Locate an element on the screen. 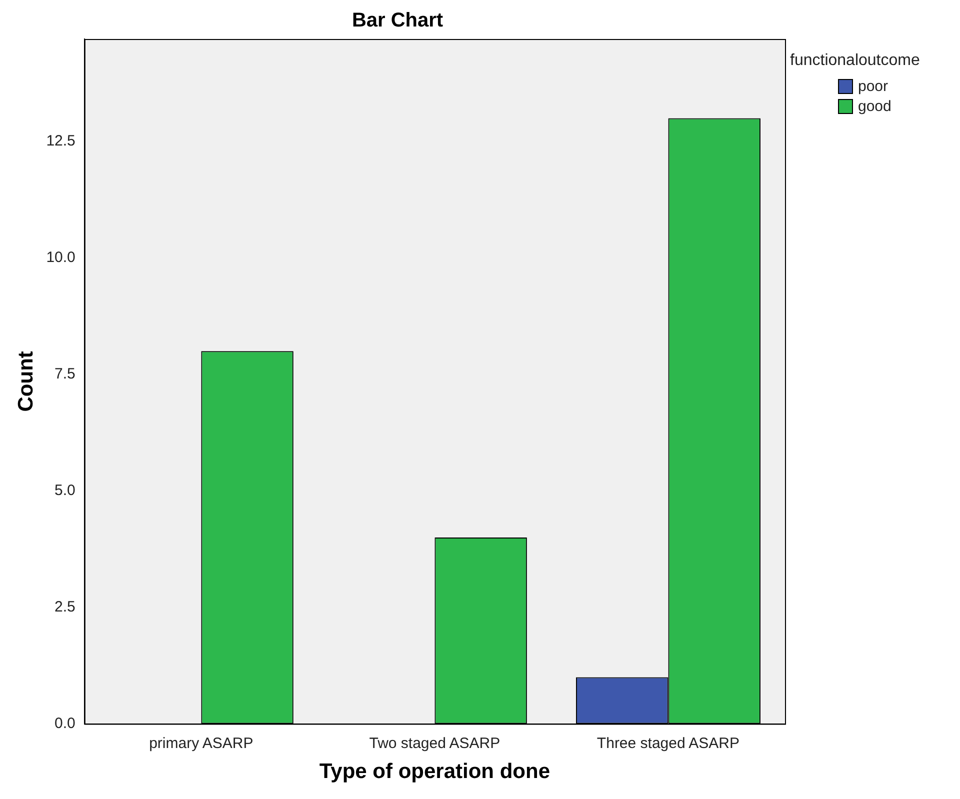 Image resolution: width=960 pixels, height=799 pixels. y-tick-label: 0.0 is located at coordinates (65, 723).